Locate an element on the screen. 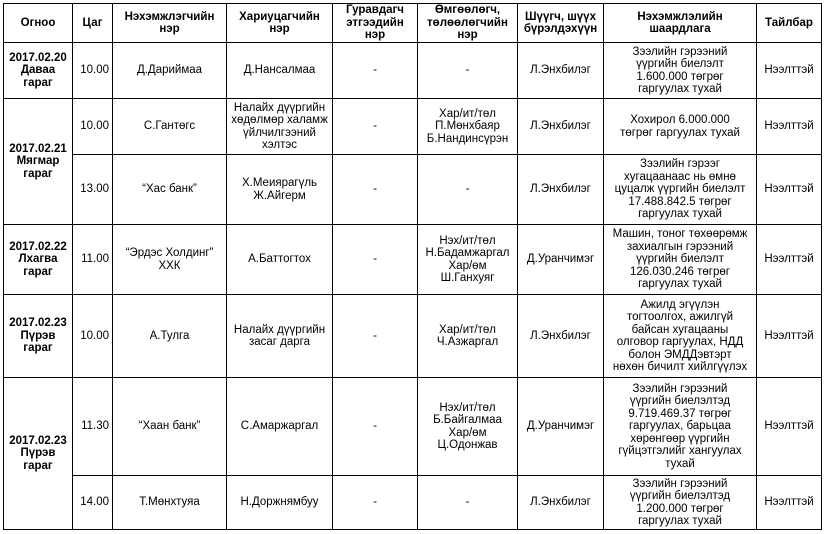 This screenshot has width=826, height=534. header-claim: Нэхэмжлэлийн шаардлага is located at coordinates (680, 23).